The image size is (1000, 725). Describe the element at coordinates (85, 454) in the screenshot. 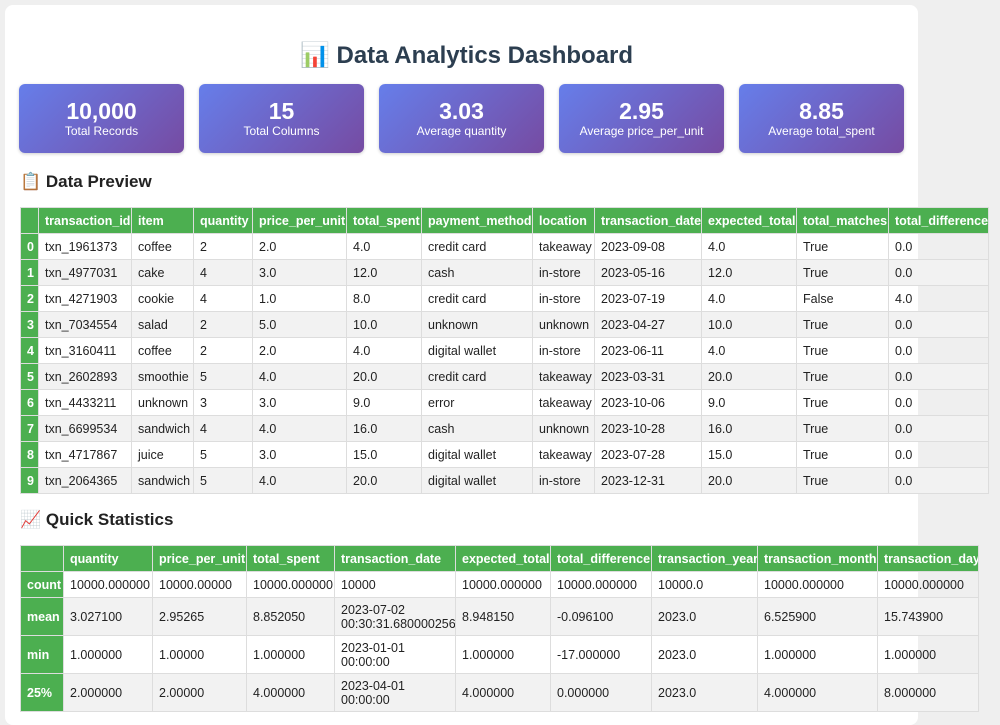

I see `table-cell: txn_4717867` at that location.